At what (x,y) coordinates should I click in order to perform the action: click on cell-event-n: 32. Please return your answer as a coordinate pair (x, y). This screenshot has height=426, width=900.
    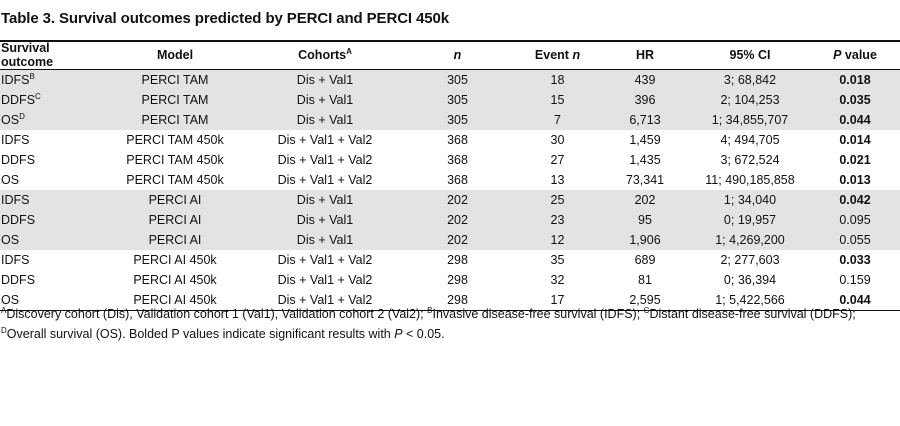
    Looking at the image, I should click on (557, 280).